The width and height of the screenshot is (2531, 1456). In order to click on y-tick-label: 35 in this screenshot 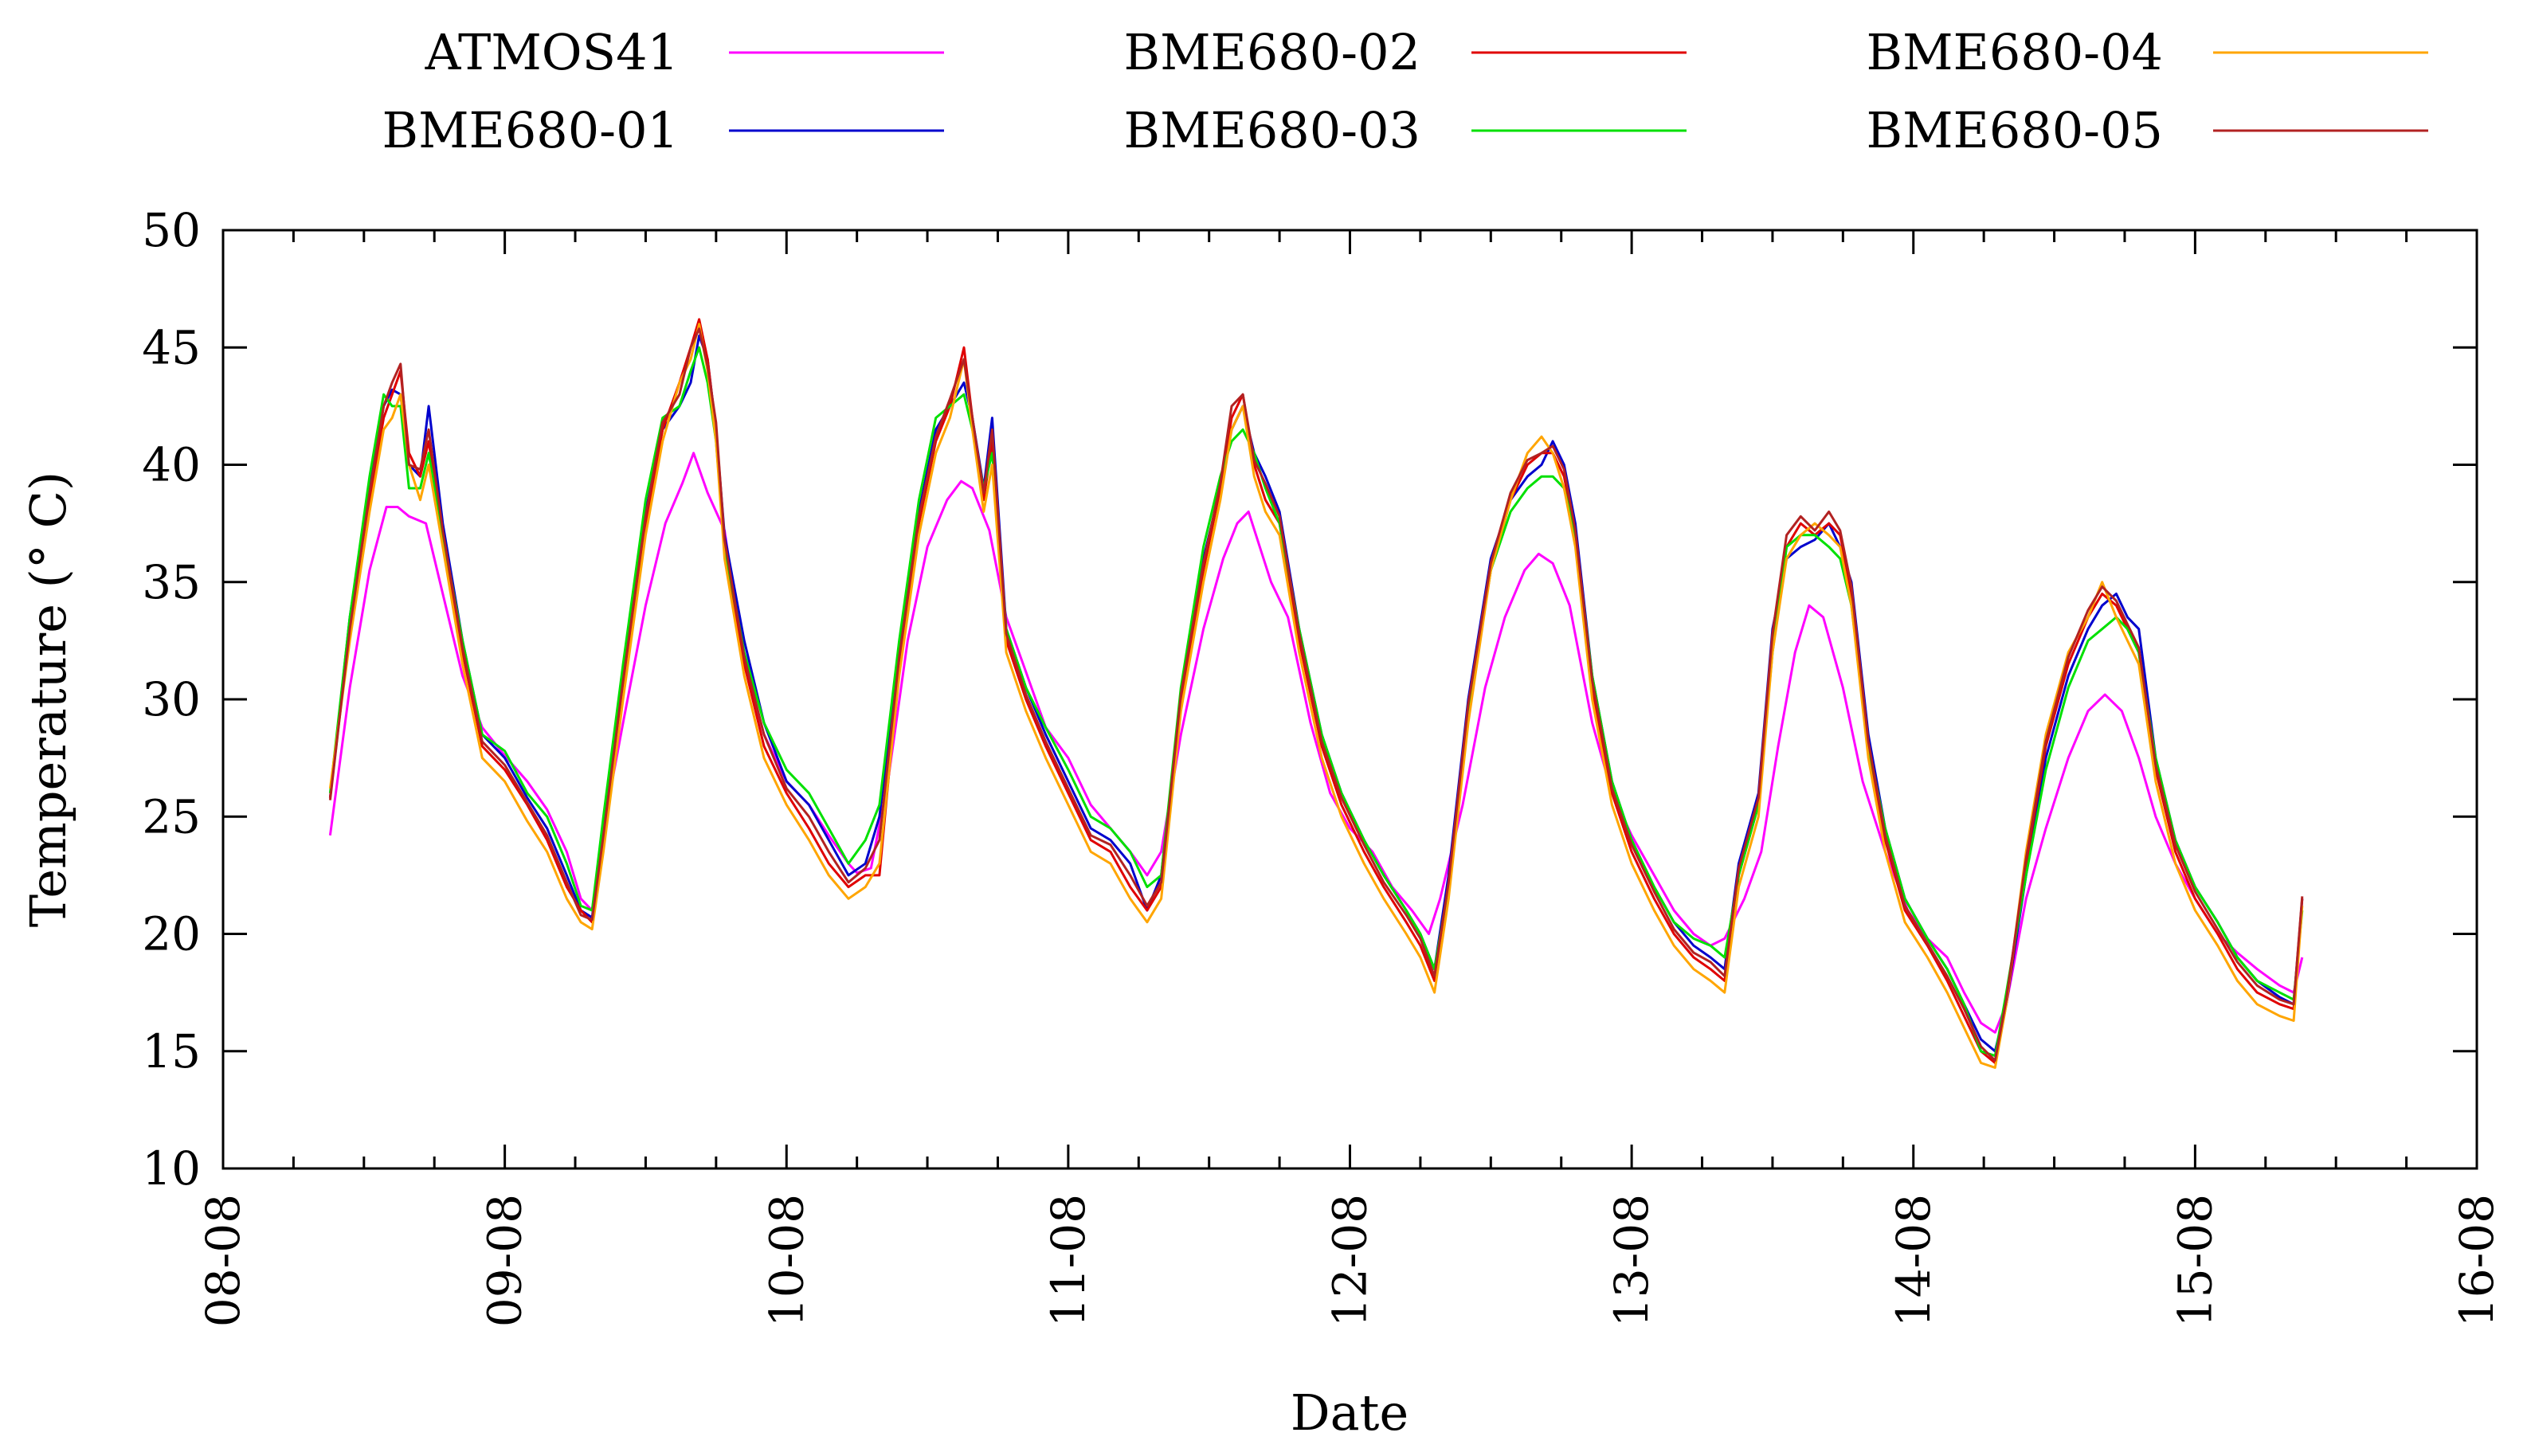, I will do `click(171, 582)`.